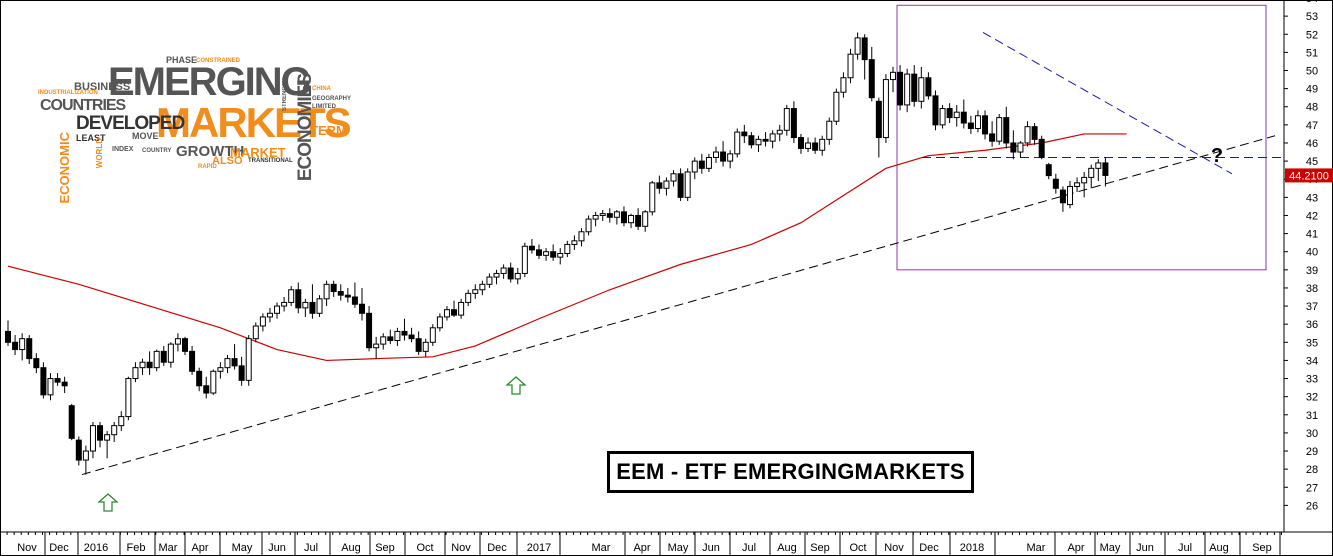  I want to click on annotation-question-mark: ?, so click(1217, 156).